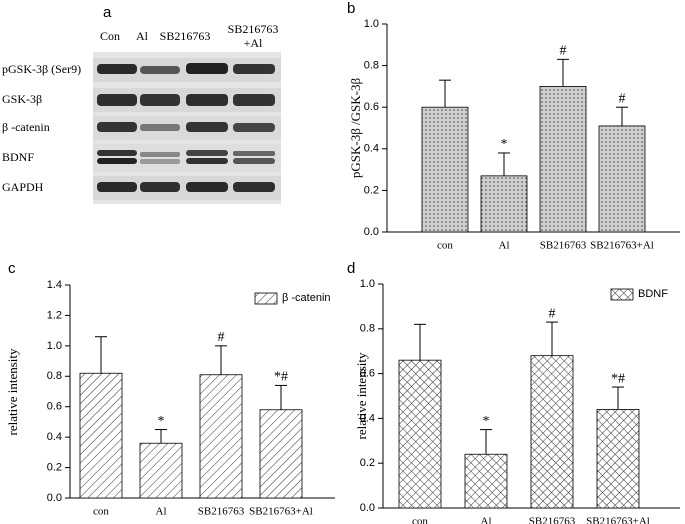  What do you see at coordinates (23, 187) in the screenshot?
I see `blot-row-label: GAPDH` at bounding box center [23, 187].